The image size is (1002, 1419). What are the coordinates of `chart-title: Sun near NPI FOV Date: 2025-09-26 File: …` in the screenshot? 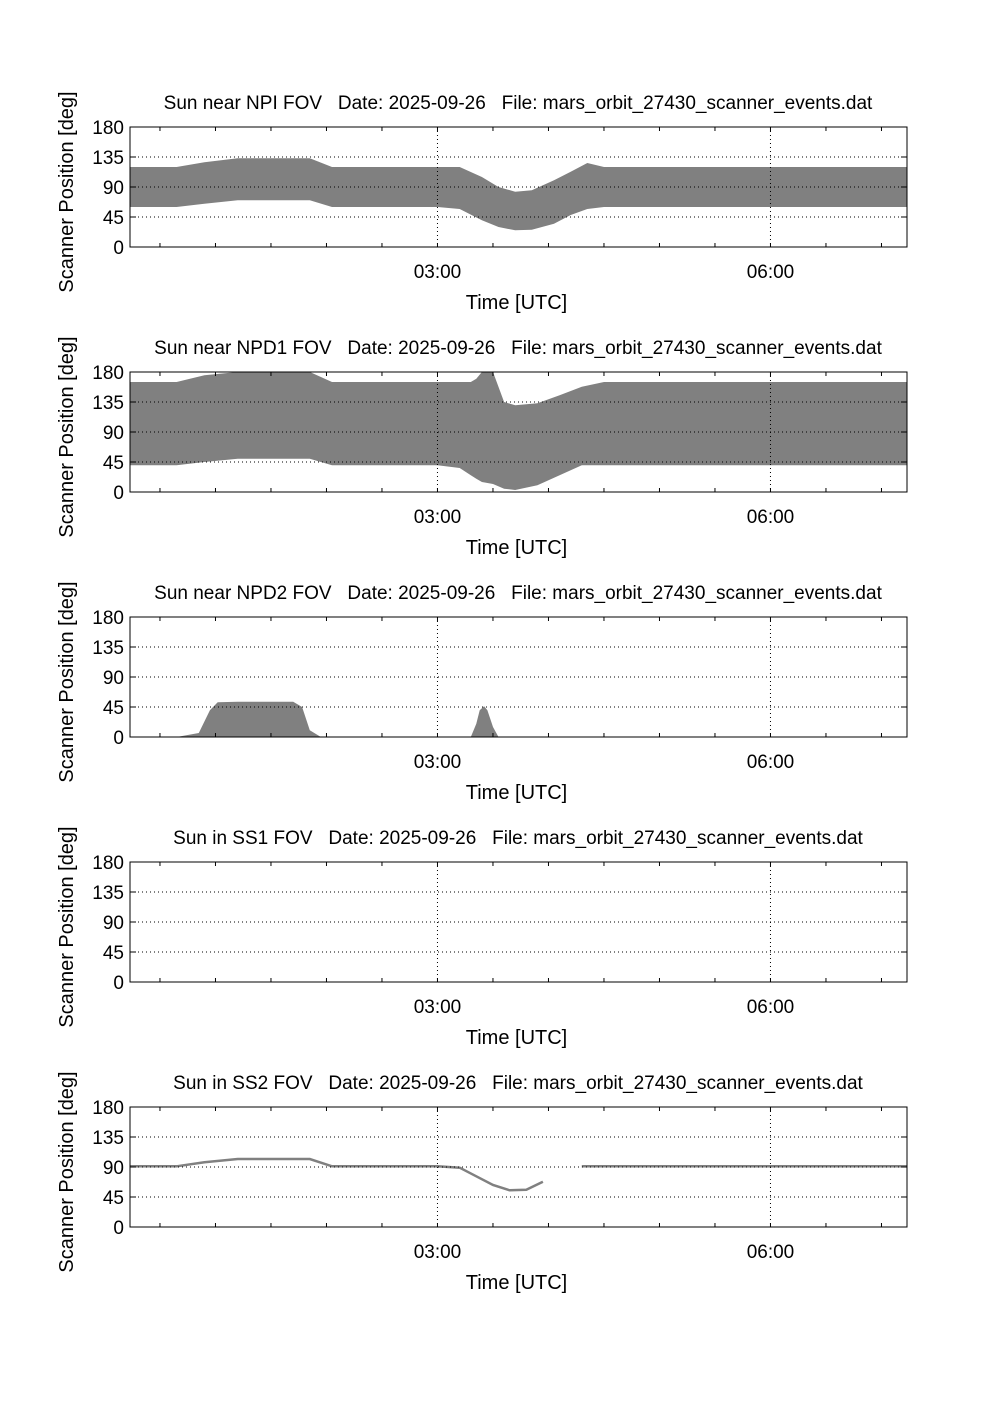 It's located at (518, 103).